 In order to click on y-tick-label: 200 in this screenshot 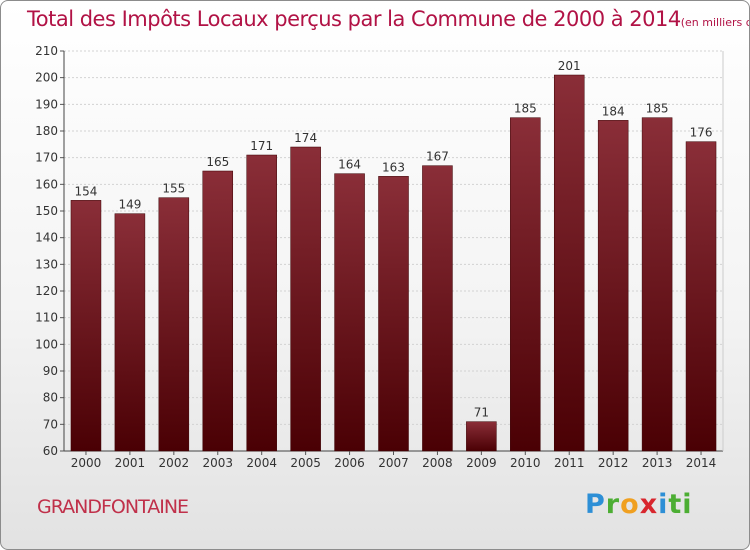, I will do `click(46, 78)`.